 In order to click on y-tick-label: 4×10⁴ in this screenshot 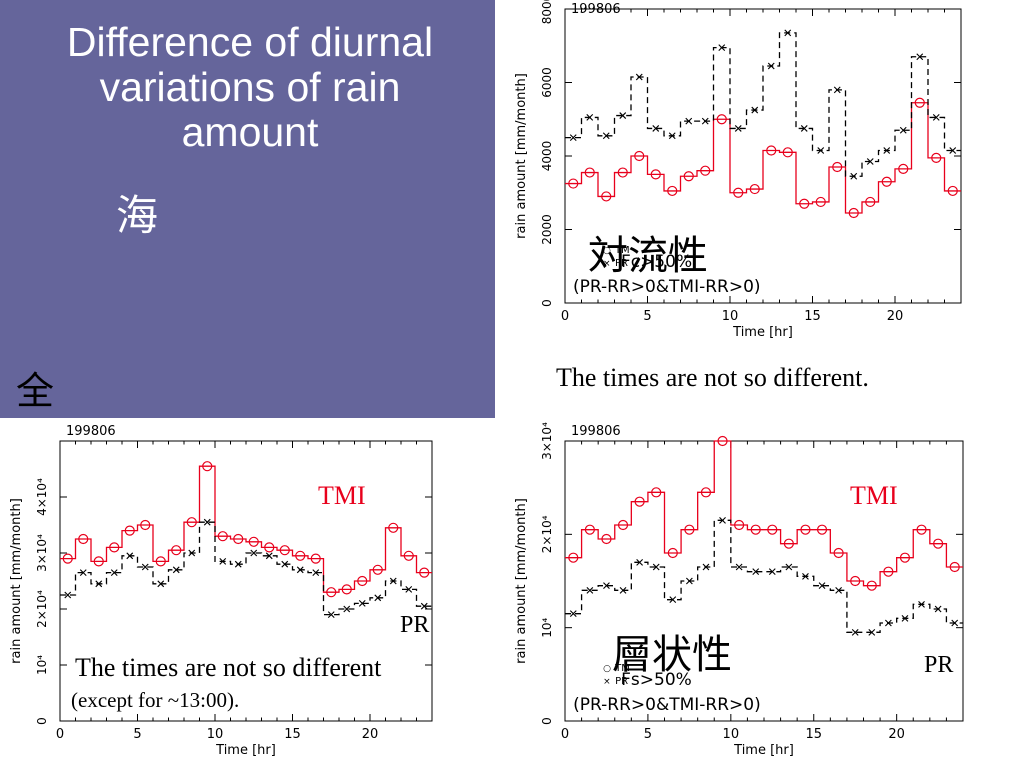, I will do `click(42, 497)`.